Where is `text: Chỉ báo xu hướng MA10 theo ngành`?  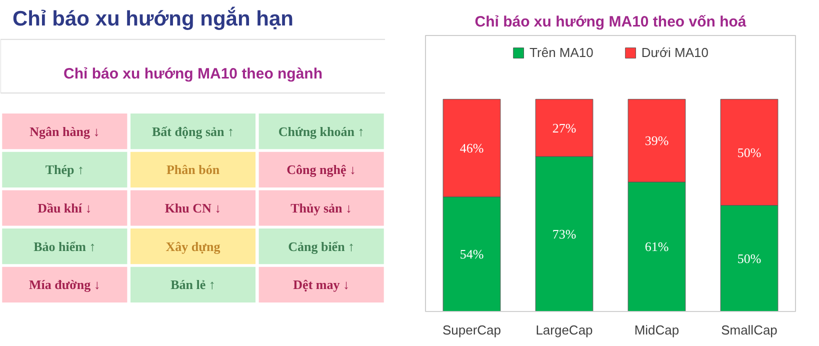 text: Chỉ báo xu hướng MA10 theo ngành is located at coordinates (193, 73).